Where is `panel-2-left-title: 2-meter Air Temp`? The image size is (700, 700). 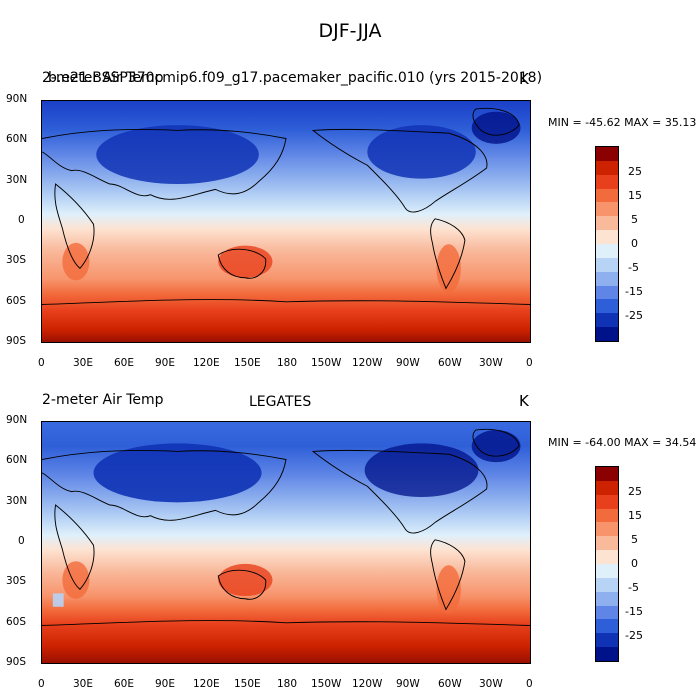 panel-2-left-title: 2-meter Air Temp is located at coordinates (103, 400).